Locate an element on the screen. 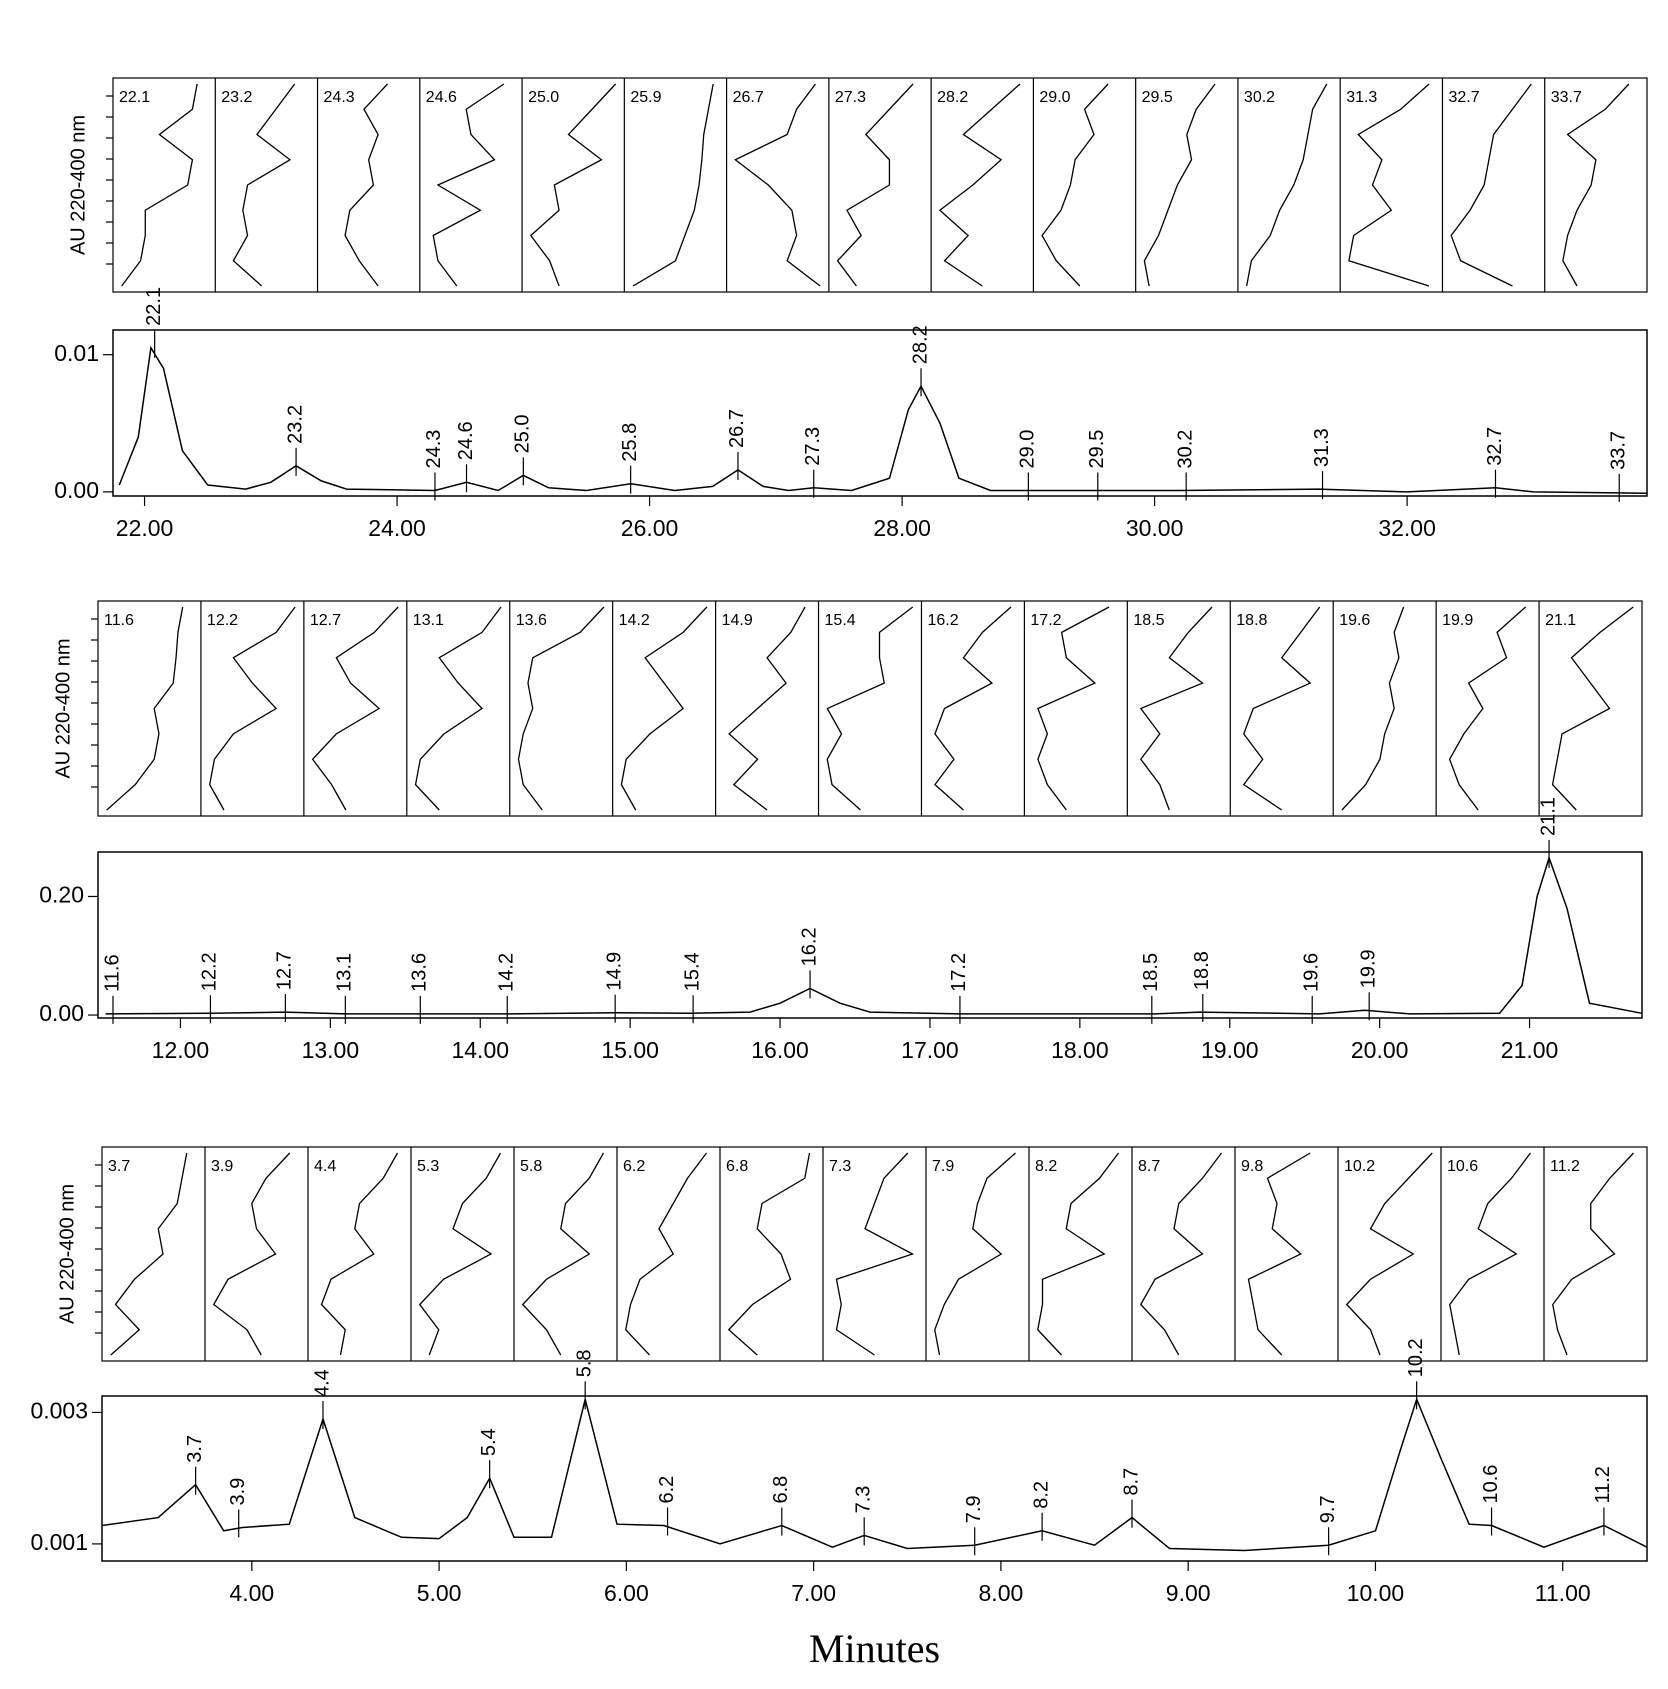  spectrum-label: 12.7 is located at coordinates (325, 620).